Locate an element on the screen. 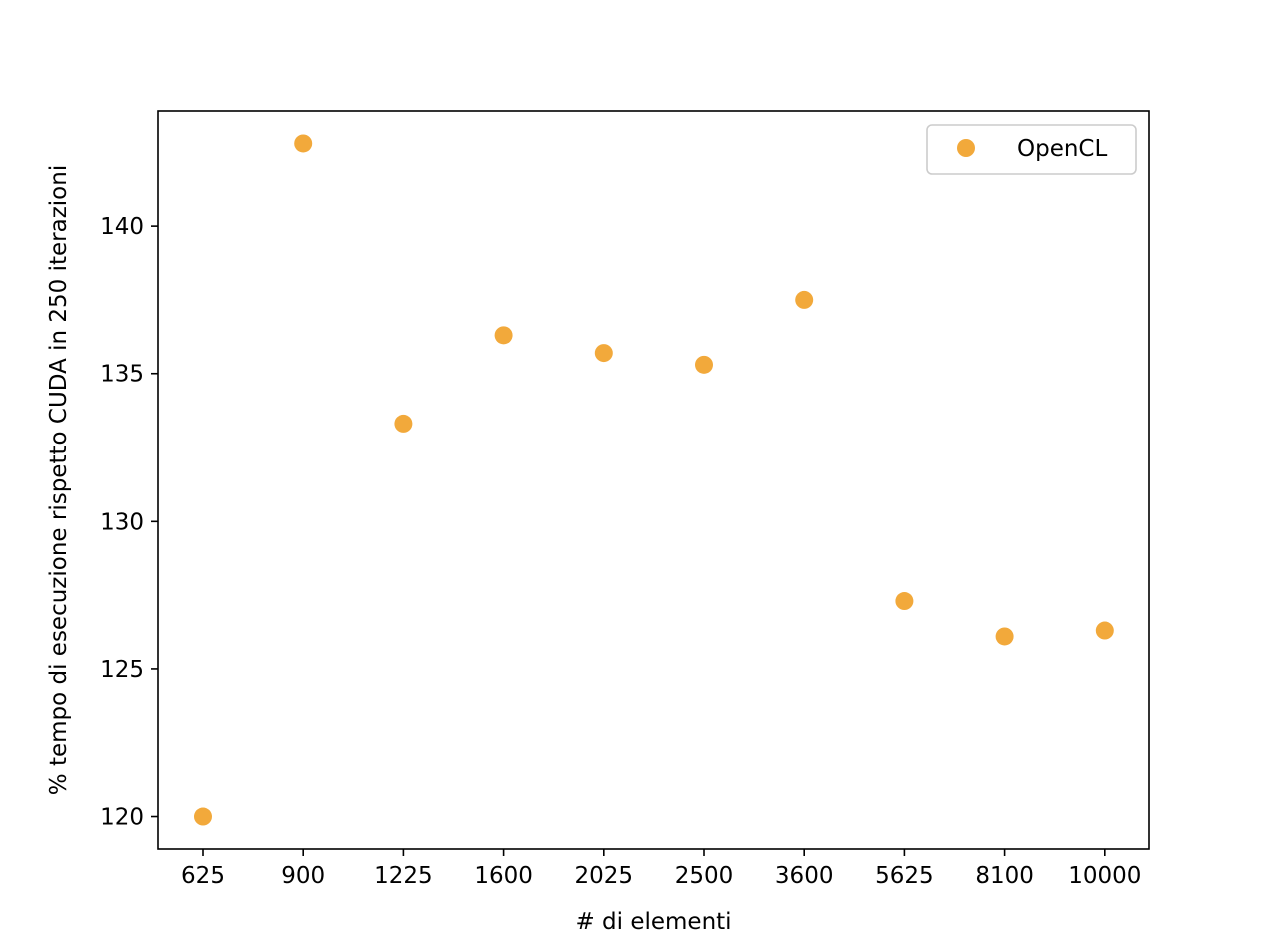  legend-marker-opencl is located at coordinates (966, 148).